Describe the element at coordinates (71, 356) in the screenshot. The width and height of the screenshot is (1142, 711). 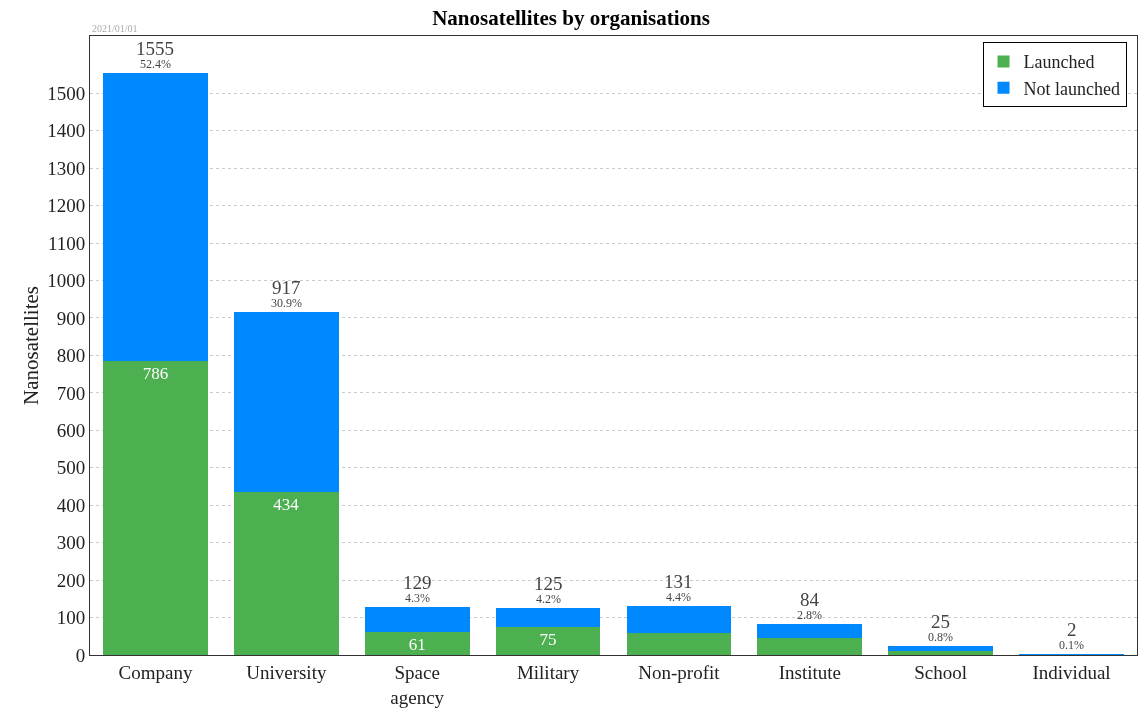
I see `y-tick-label: 800` at that location.